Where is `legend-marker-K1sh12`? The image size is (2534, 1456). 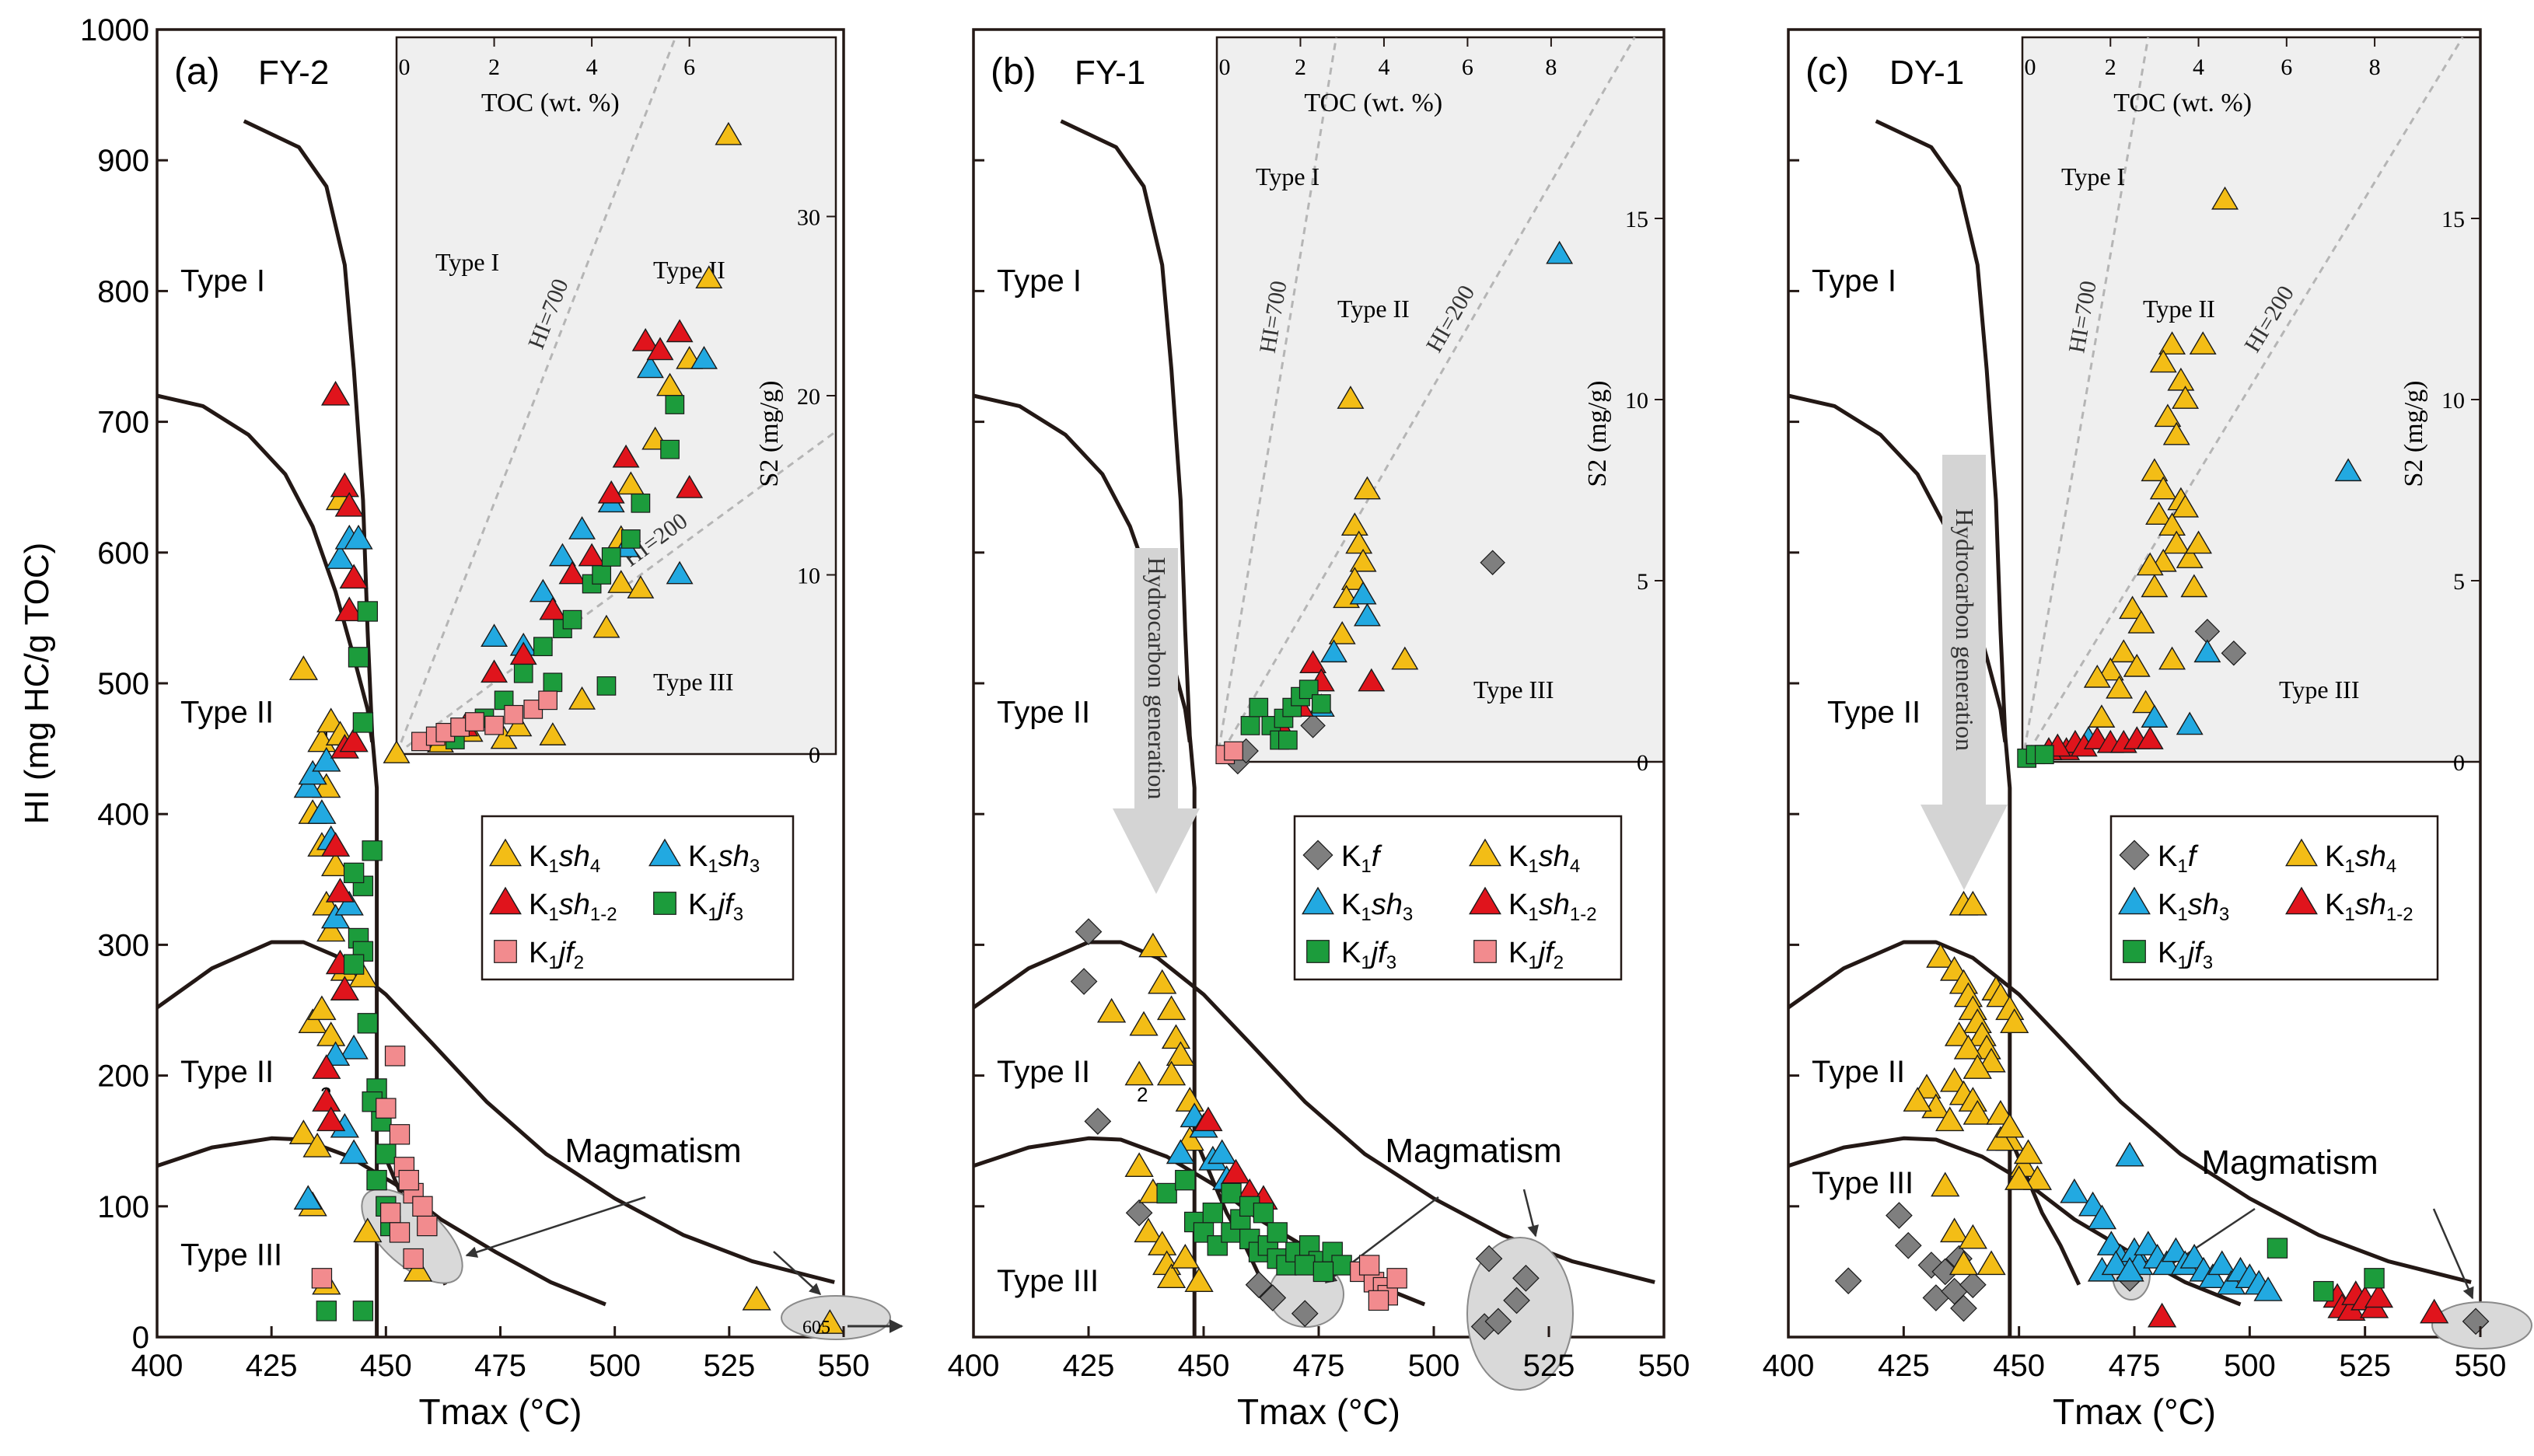
legend-marker-K1sh12 is located at coordinates (2301, 900).